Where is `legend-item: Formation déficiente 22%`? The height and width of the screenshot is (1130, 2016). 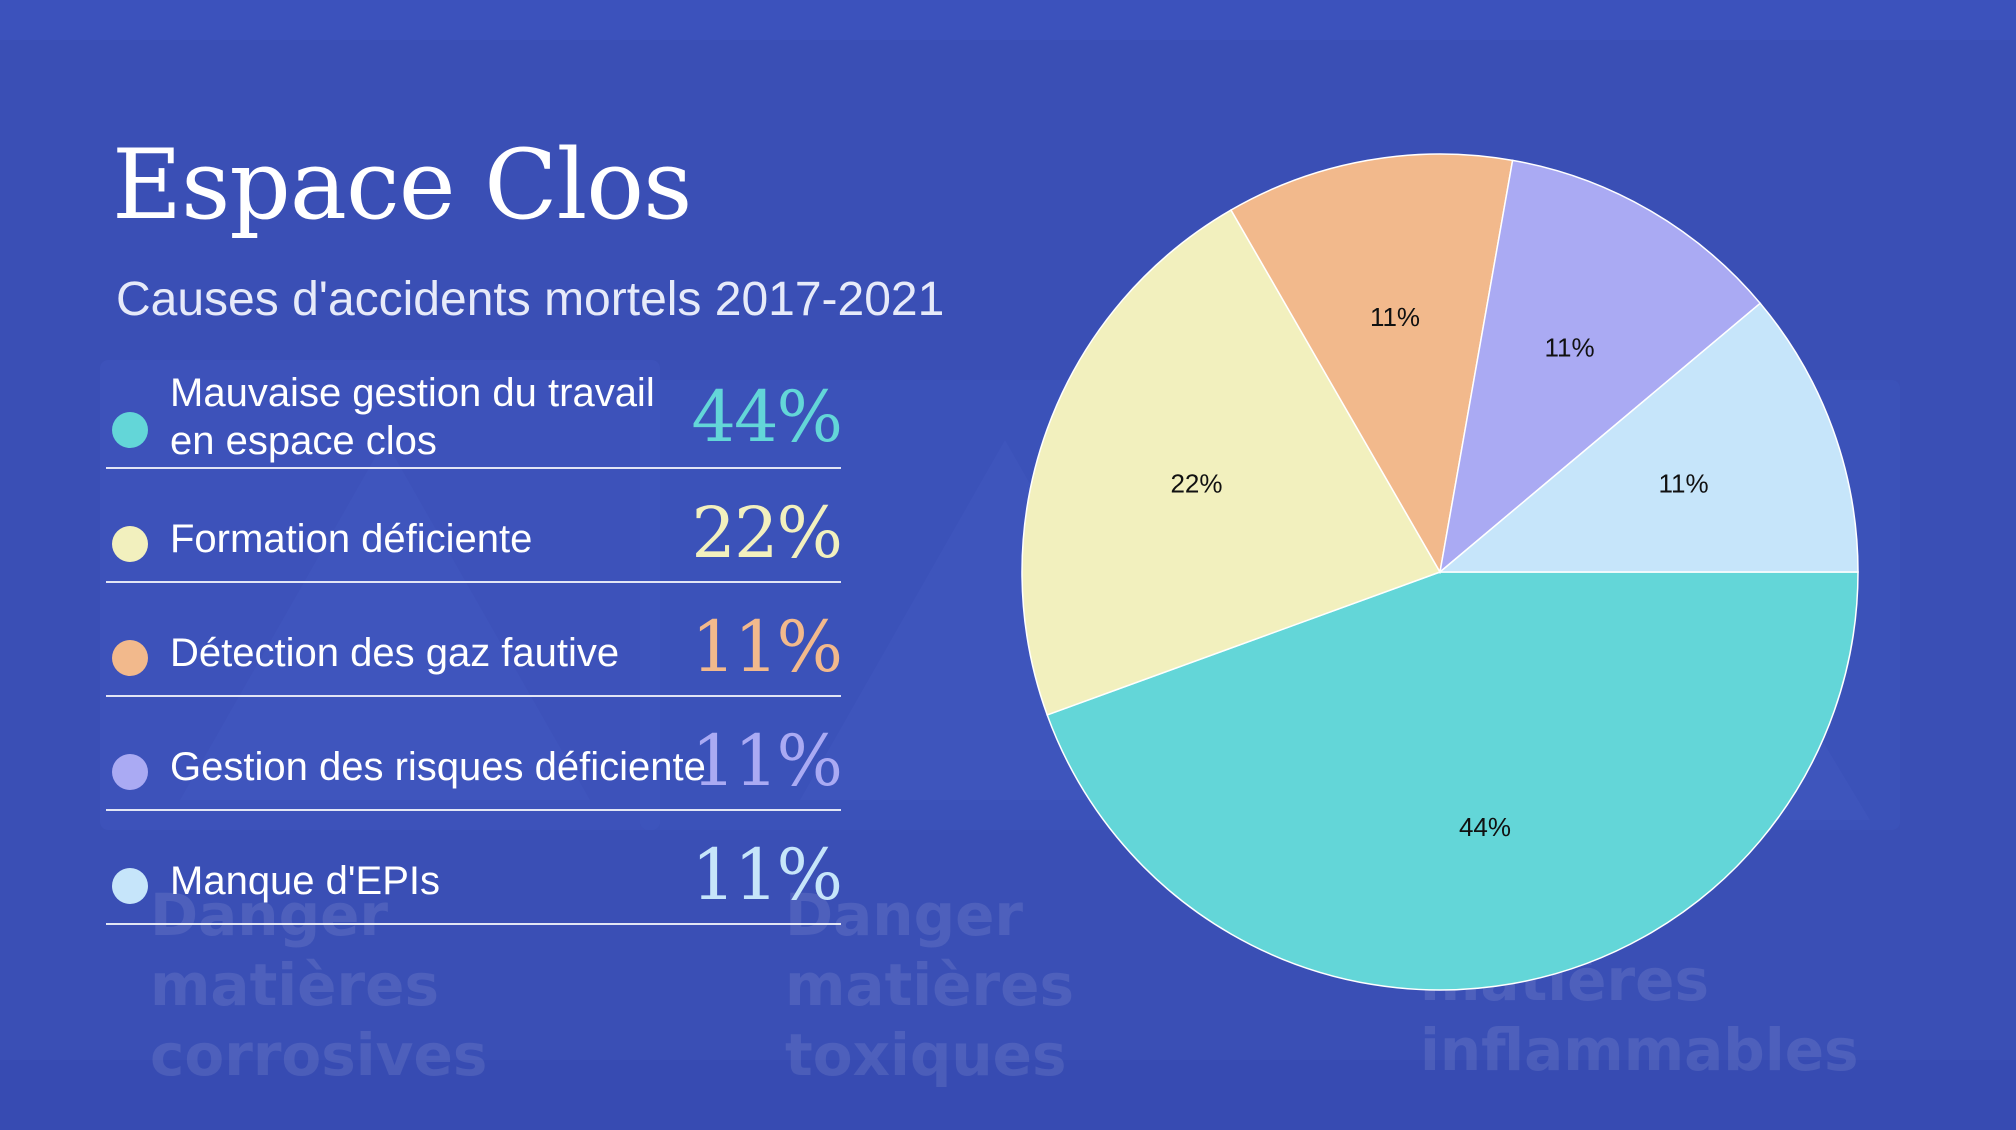 legend-item: Formation déficiente 22% is located at coordinates (474, 526).